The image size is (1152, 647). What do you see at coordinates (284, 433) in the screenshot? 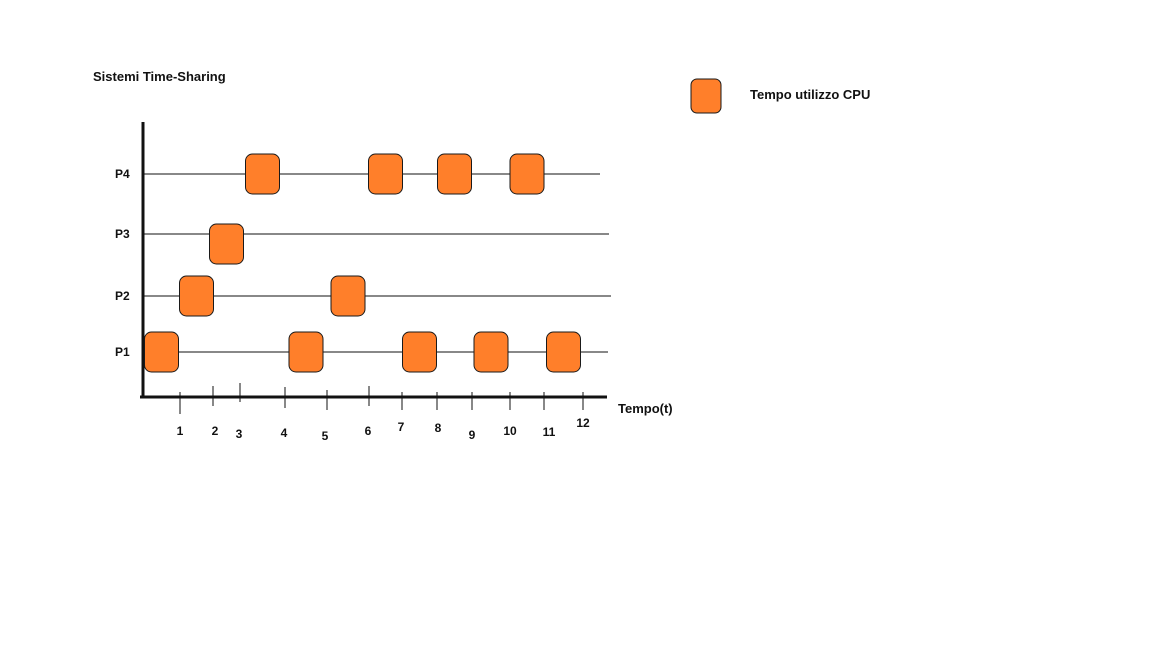
I see `tick-label-4: 4` at bounding box center [284, 433].